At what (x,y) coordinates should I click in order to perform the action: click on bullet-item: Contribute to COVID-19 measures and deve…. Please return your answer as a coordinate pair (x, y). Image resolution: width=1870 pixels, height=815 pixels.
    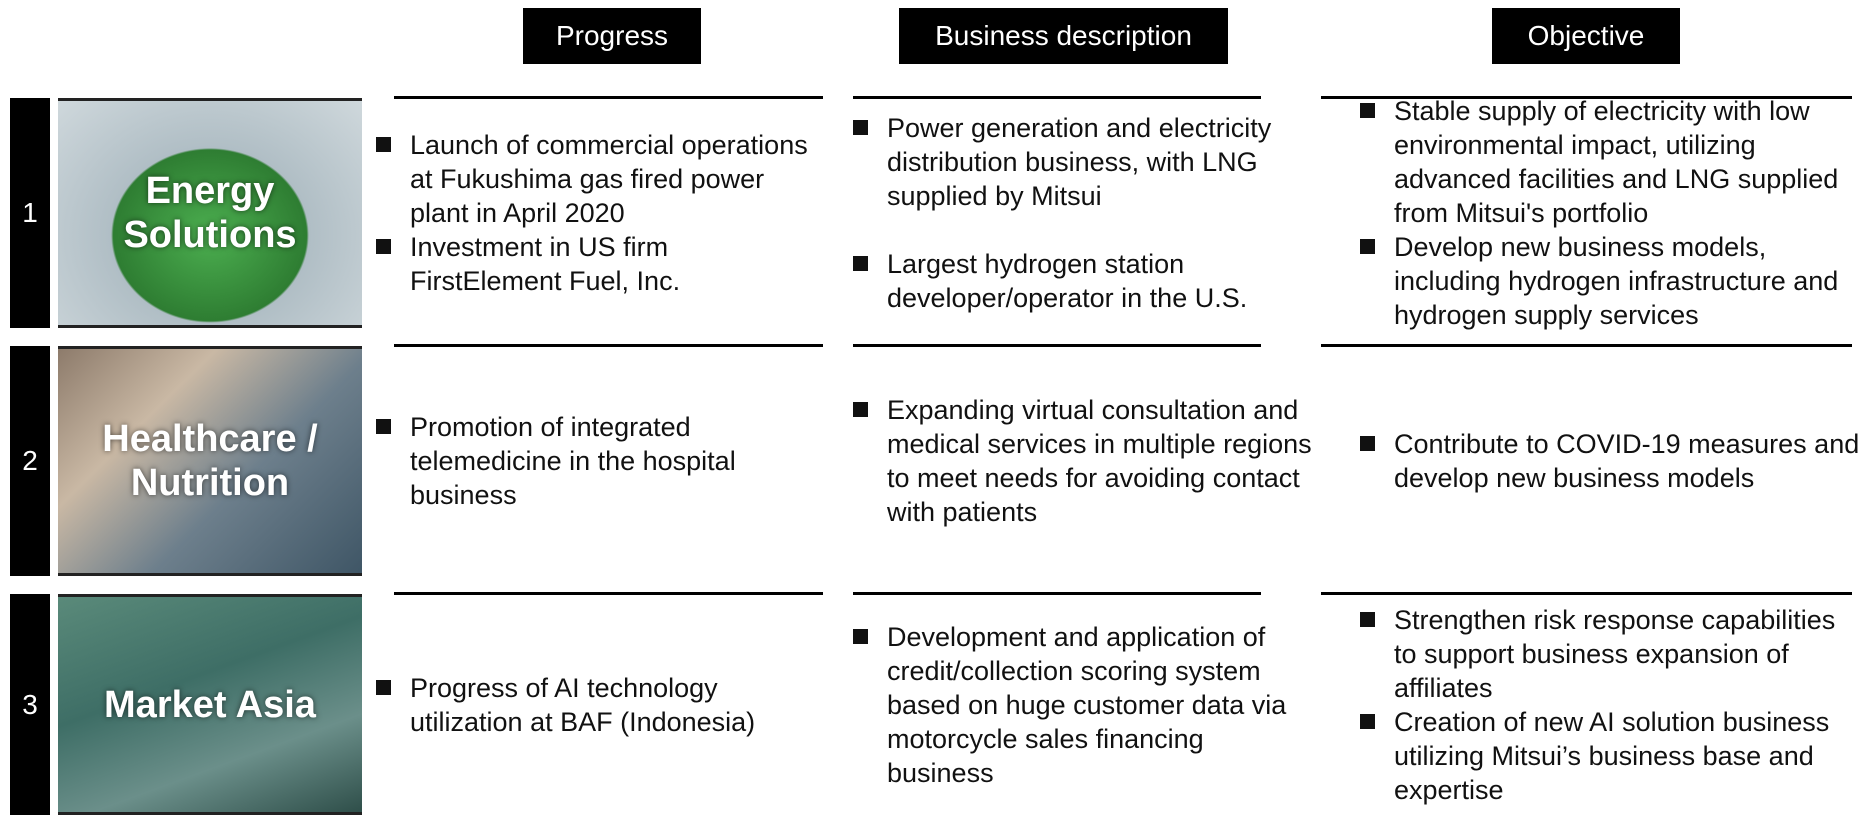
    Looking at the image, I should click on (1610, 461).